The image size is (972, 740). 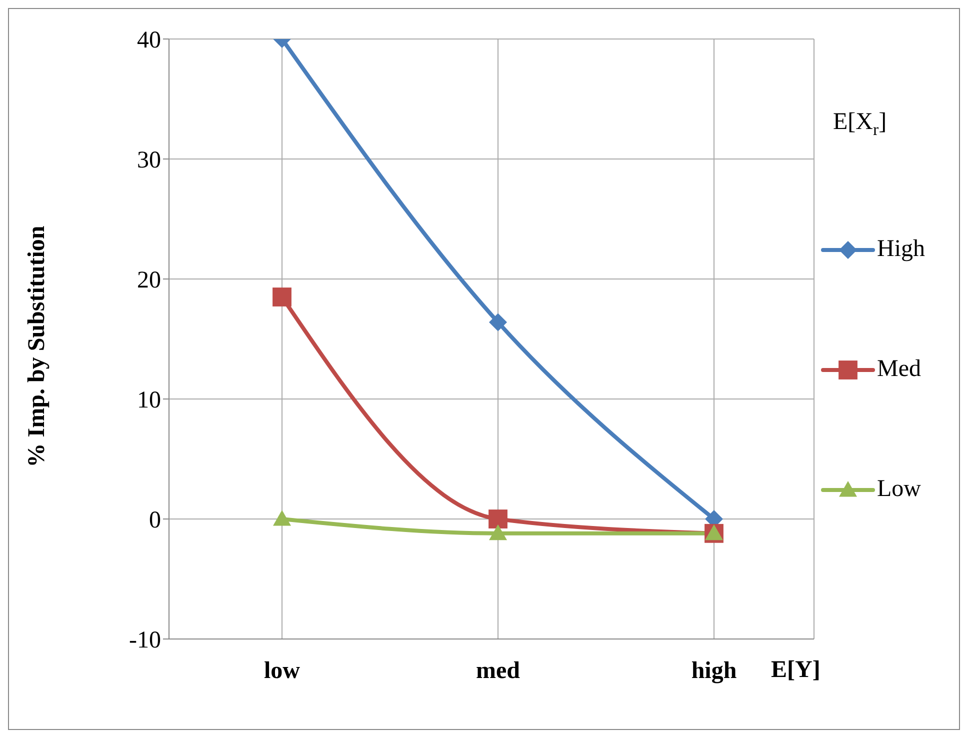 I want to click on legend-title: E[X$_{r}$], so click(x=860, y=124).